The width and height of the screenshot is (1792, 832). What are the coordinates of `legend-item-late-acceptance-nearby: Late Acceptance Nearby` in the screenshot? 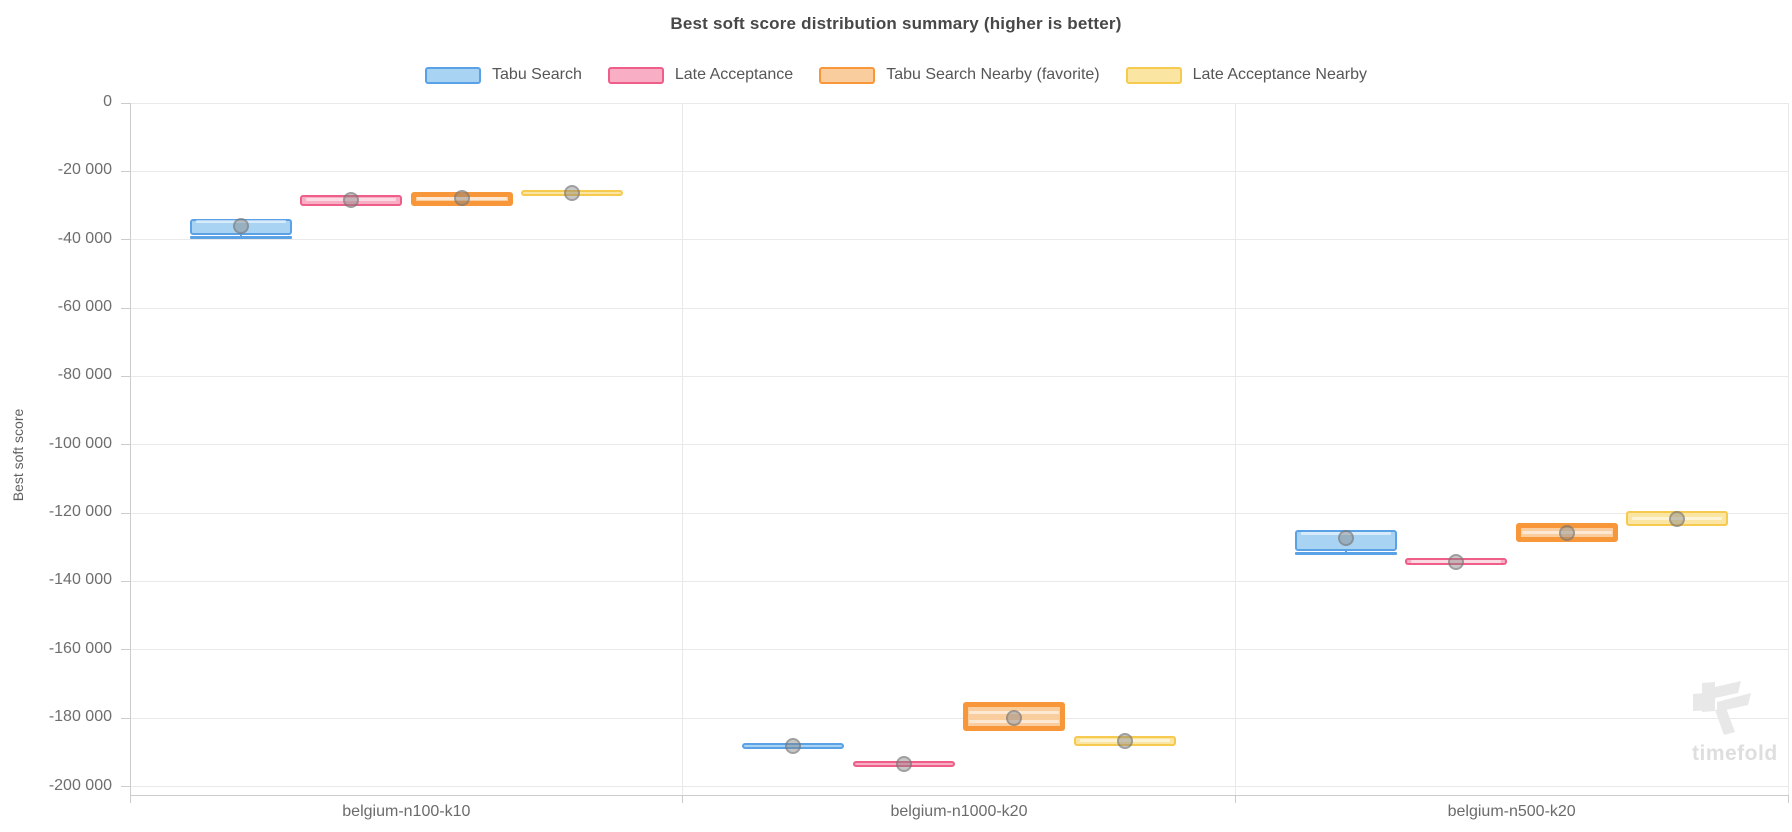 It's located at (1246, 75).